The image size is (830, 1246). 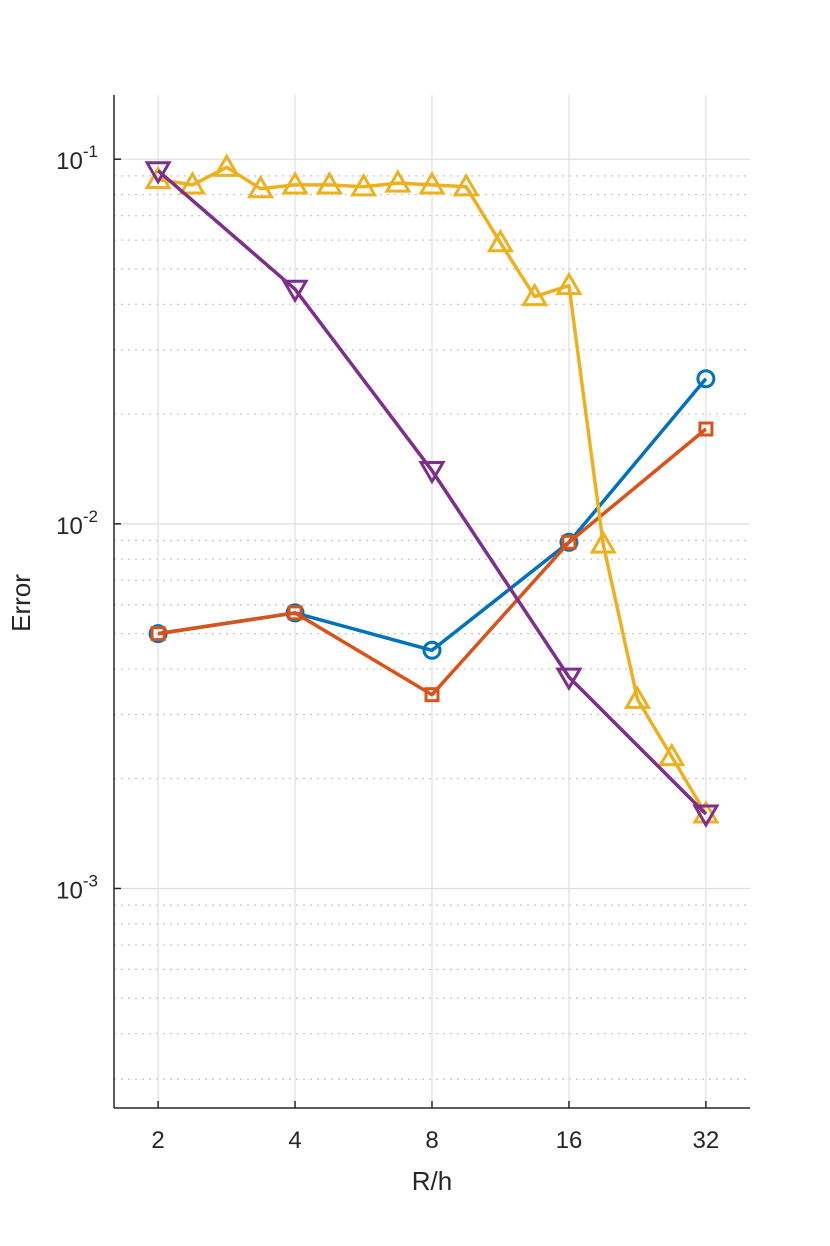 What do you see at coordinates (294, 1140) in the screenshot?
I see `x-tick-label: 4` at bounding box center [294, 1140].